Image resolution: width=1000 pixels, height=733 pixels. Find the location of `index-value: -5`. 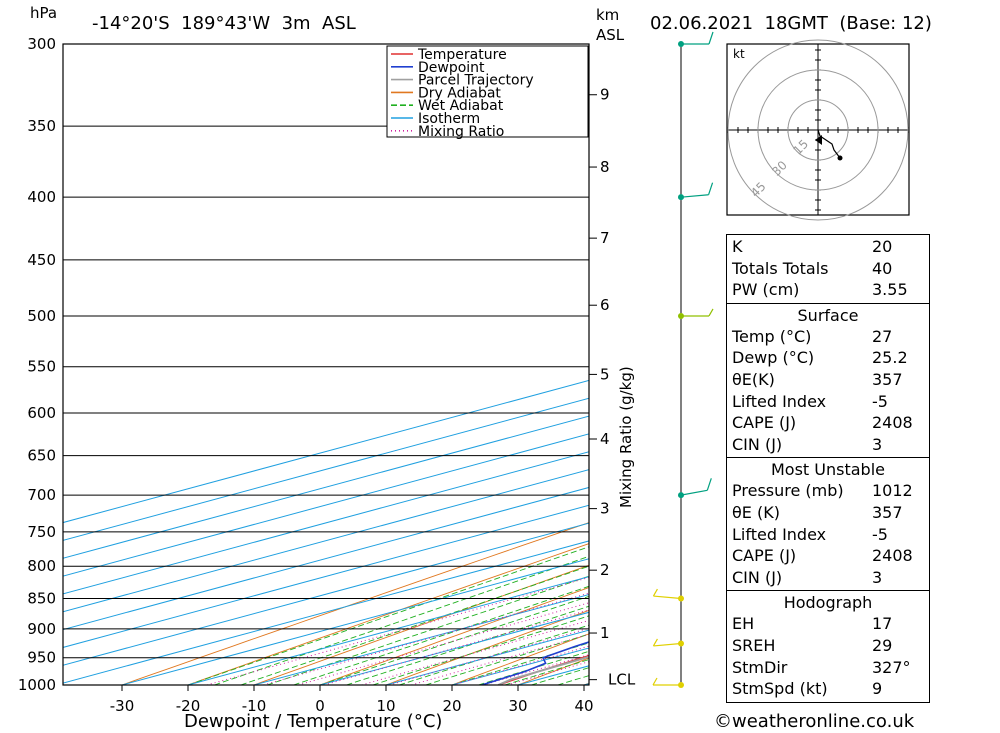

index-value: -5 is located at coordinates (880, 401).